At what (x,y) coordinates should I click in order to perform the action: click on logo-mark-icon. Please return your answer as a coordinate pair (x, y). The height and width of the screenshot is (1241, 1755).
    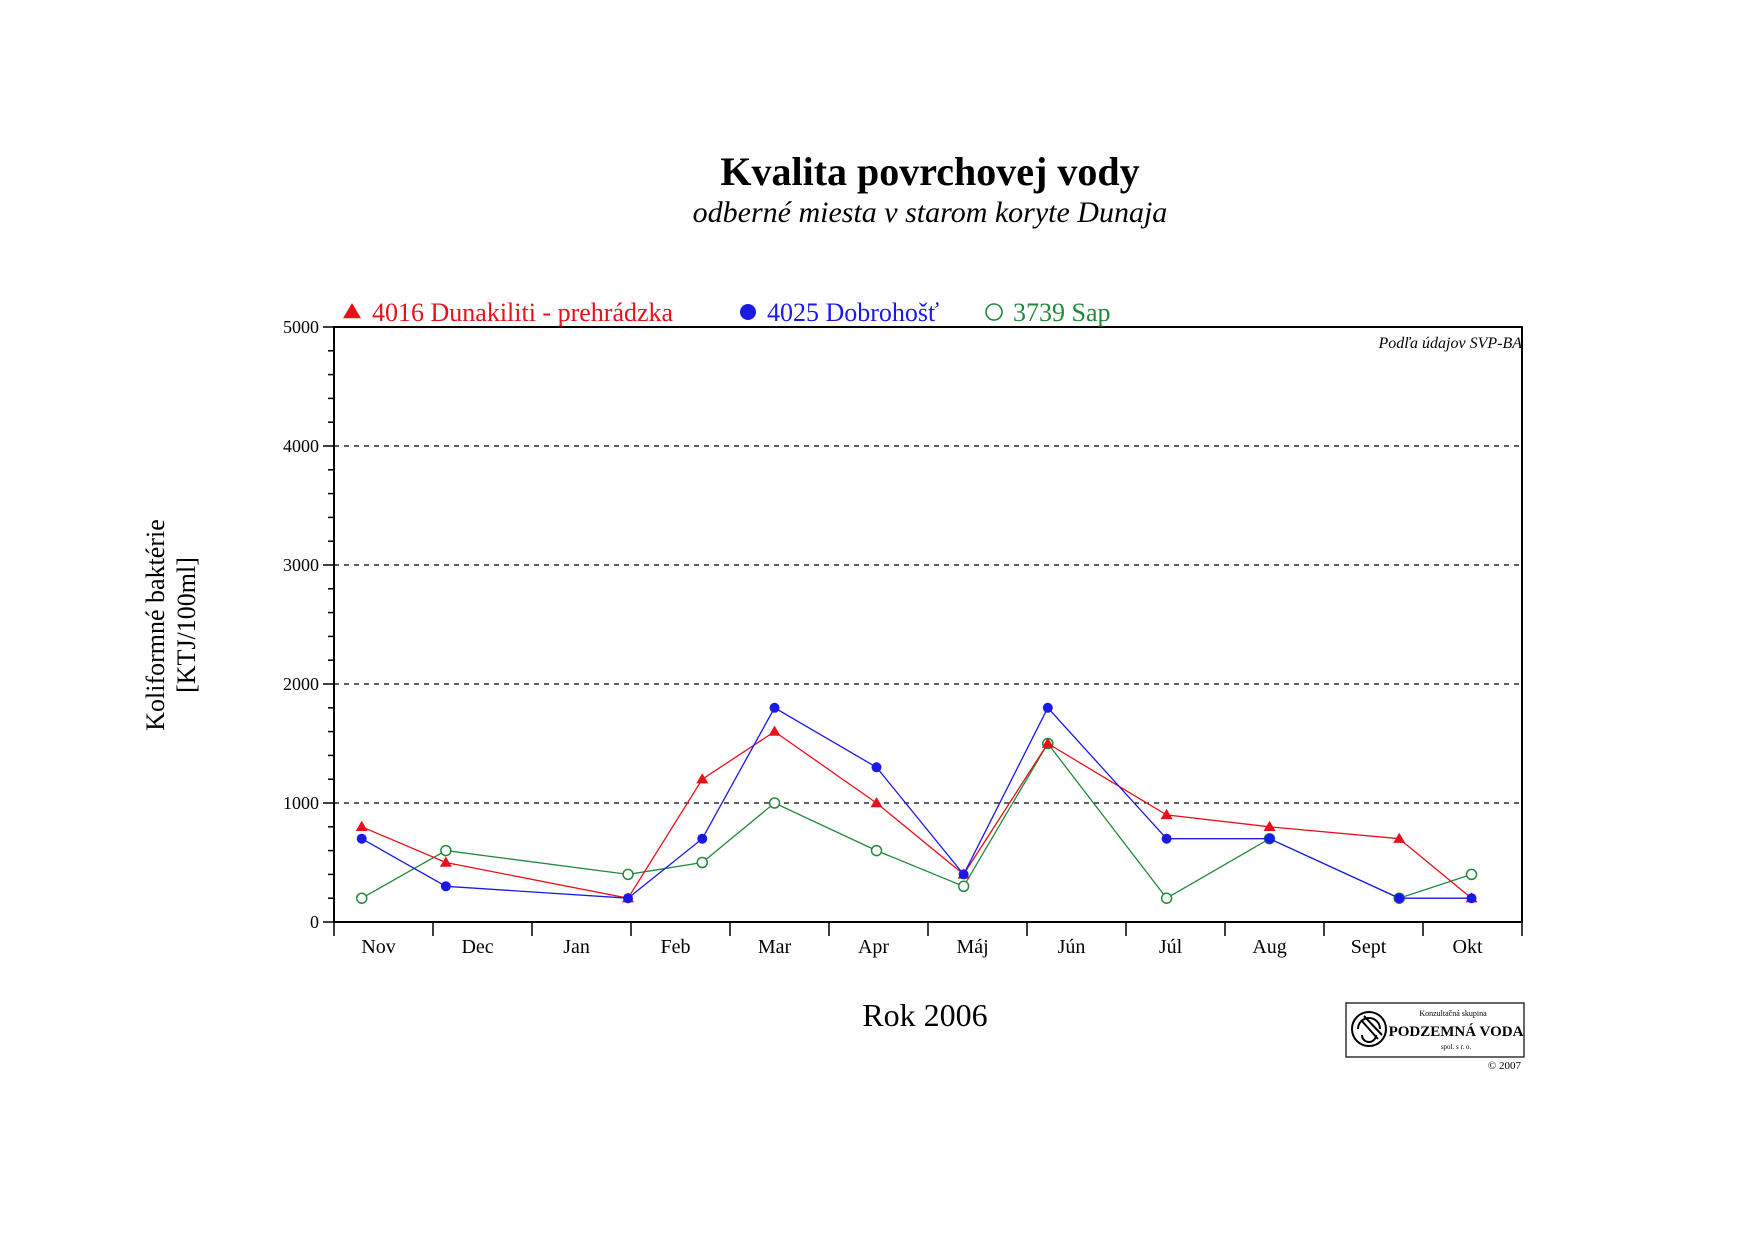
    Looking at the image, I should click on (1369, 1029).